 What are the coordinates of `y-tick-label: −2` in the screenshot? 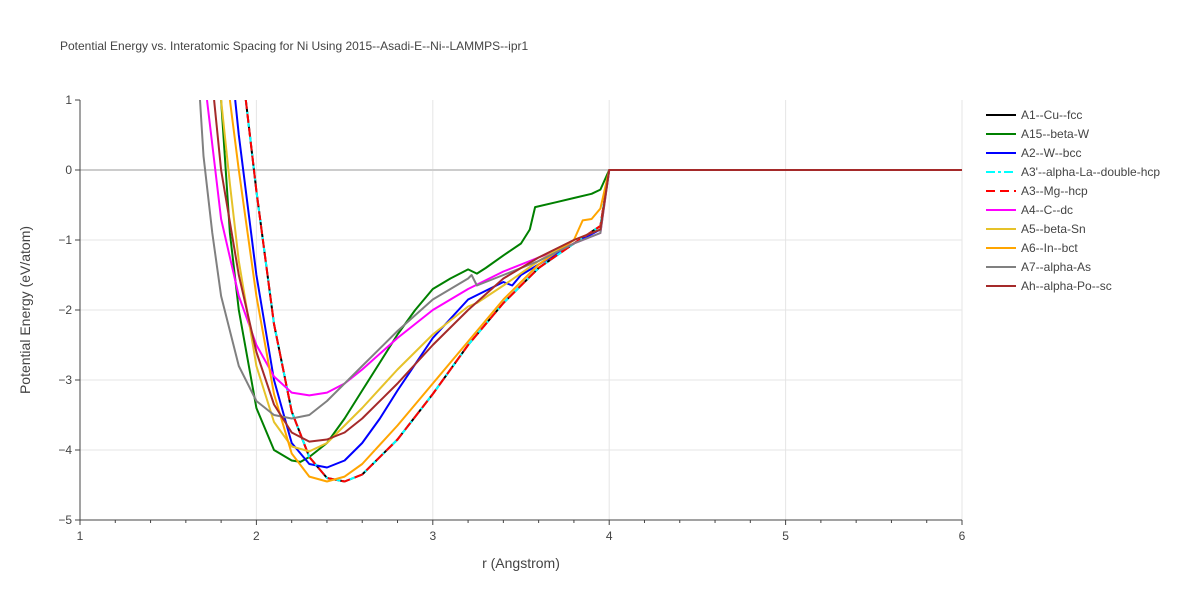 It's located at (65, 310).